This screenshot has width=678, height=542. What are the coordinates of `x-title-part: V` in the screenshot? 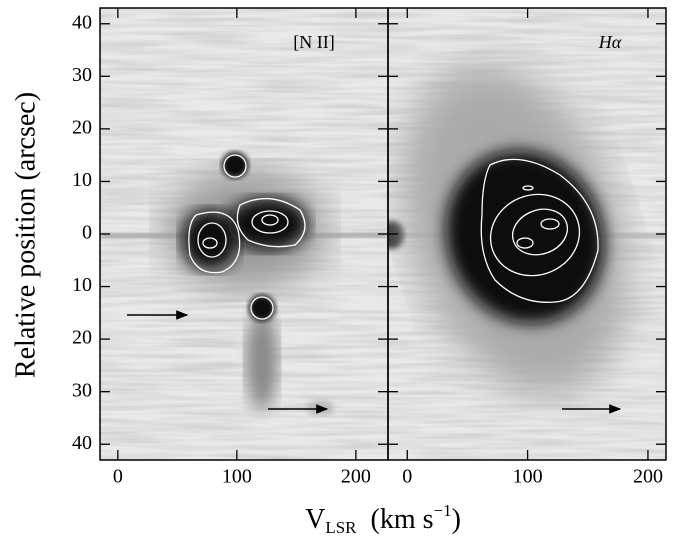 It's located at (315, 519).